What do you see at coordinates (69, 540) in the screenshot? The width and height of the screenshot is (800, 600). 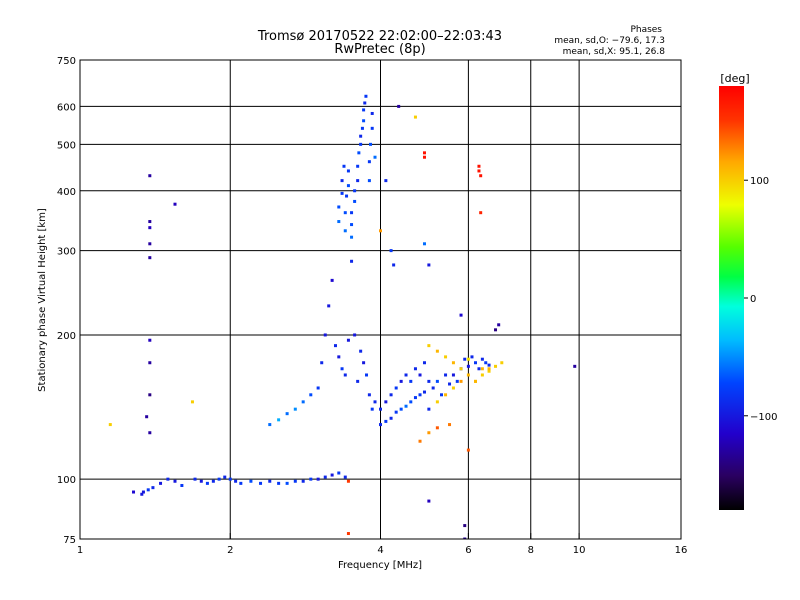 I see `y-tick-label: 75` at bounding box center [69, 540].